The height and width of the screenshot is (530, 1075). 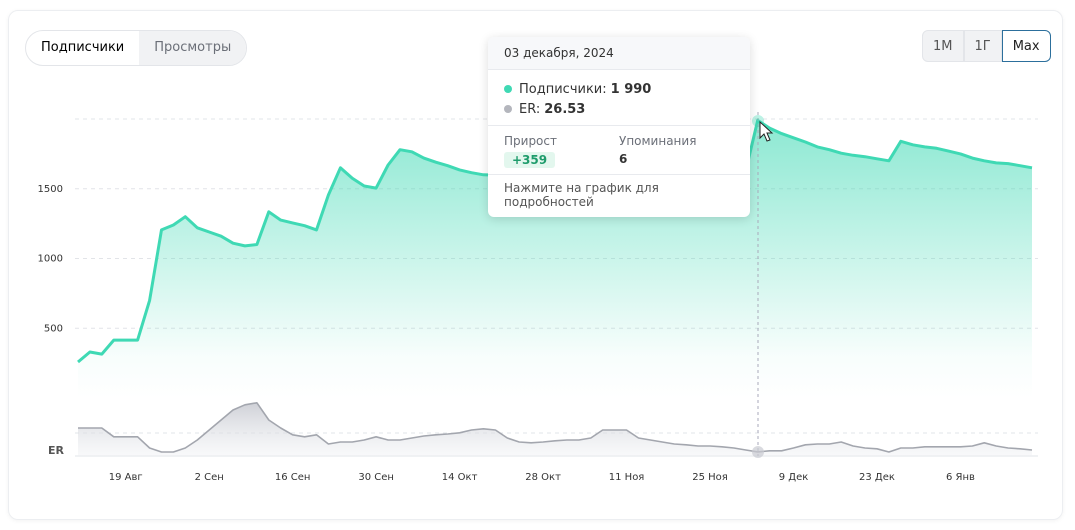 What do you see at coordinates (619, 109) in the screenshot?
I see `tooltip-row: ER: 26.53` at bounding box center [619, 109].